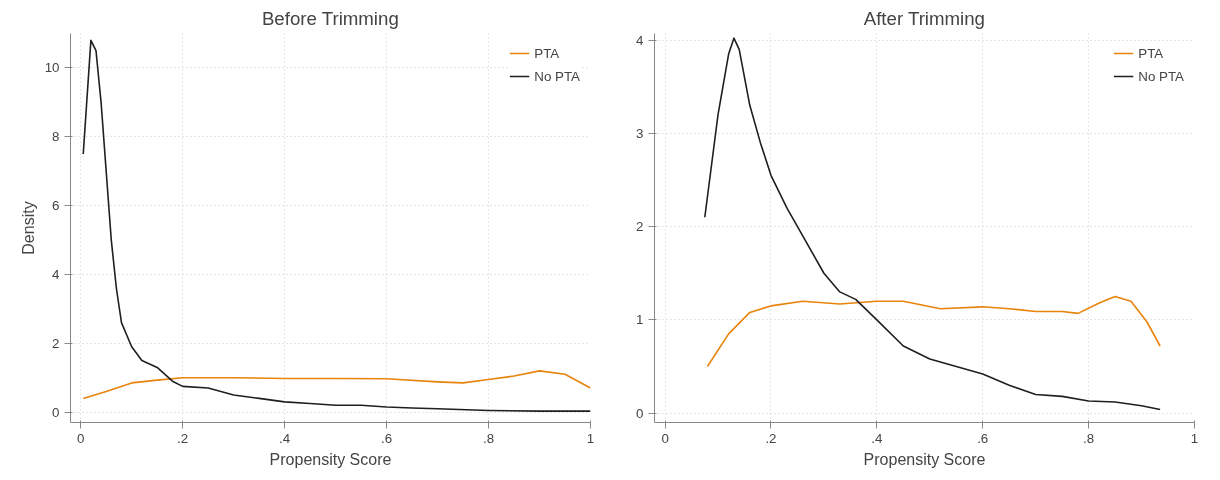  I want to click on chart-title: After Trimming, so click(924, 18).